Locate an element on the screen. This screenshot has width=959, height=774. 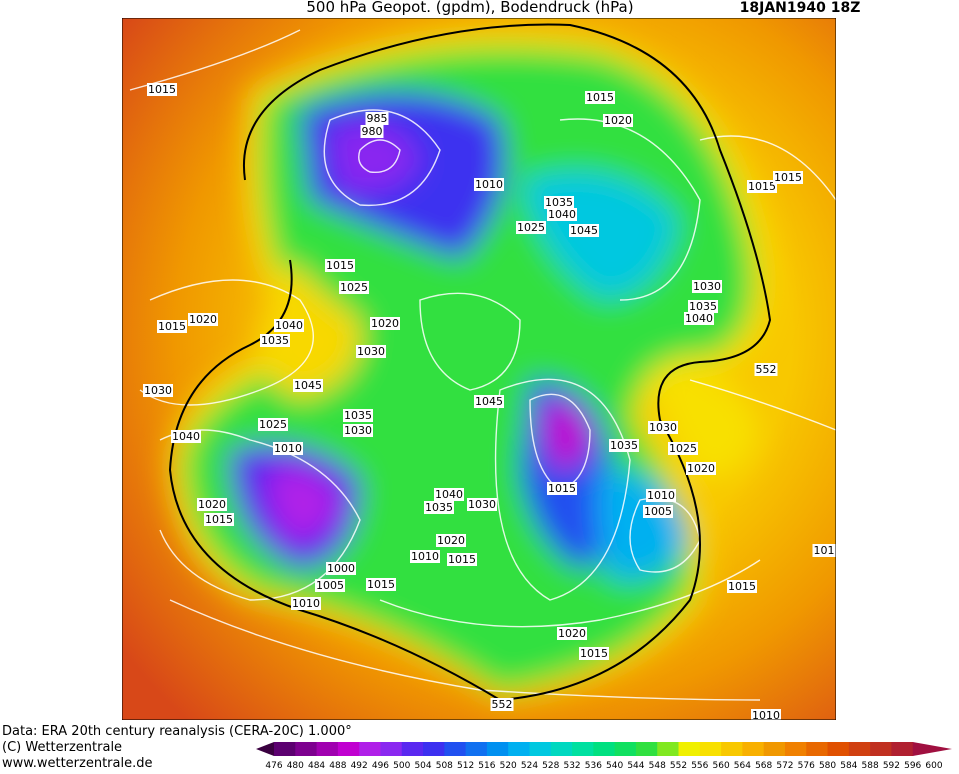
colorbar-label: 488 is located at coordinates (337, 765).